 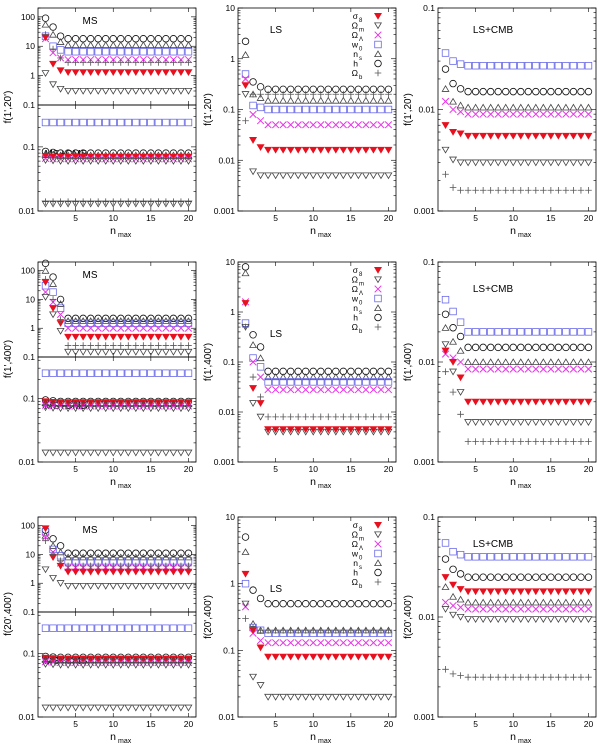 What do you see at coordinates (378, 26) in the screenshot?
I see `legend-marker-omega_m` at bounding box center [378, 26].